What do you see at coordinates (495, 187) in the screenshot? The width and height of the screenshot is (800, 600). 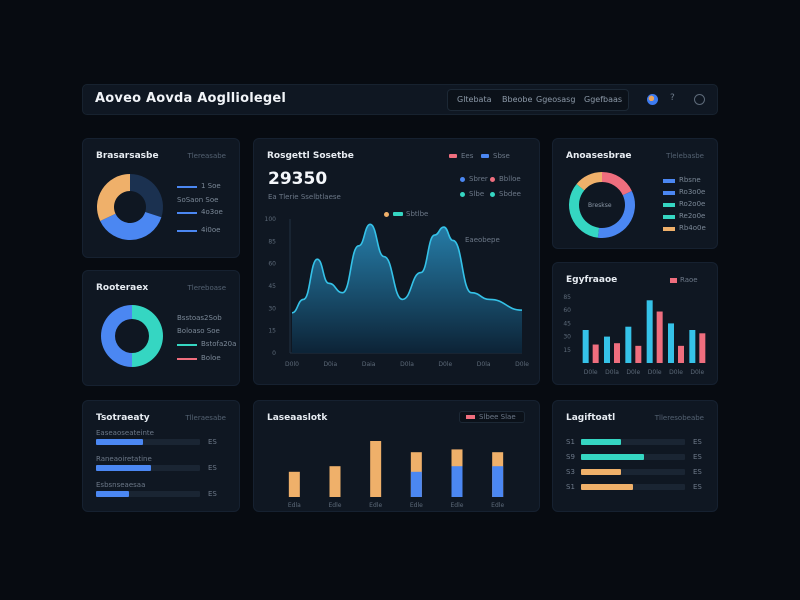 I see `chart-legend: Sbrer Bblloe Slbe Sbdee` at bounding box center [495, 187].